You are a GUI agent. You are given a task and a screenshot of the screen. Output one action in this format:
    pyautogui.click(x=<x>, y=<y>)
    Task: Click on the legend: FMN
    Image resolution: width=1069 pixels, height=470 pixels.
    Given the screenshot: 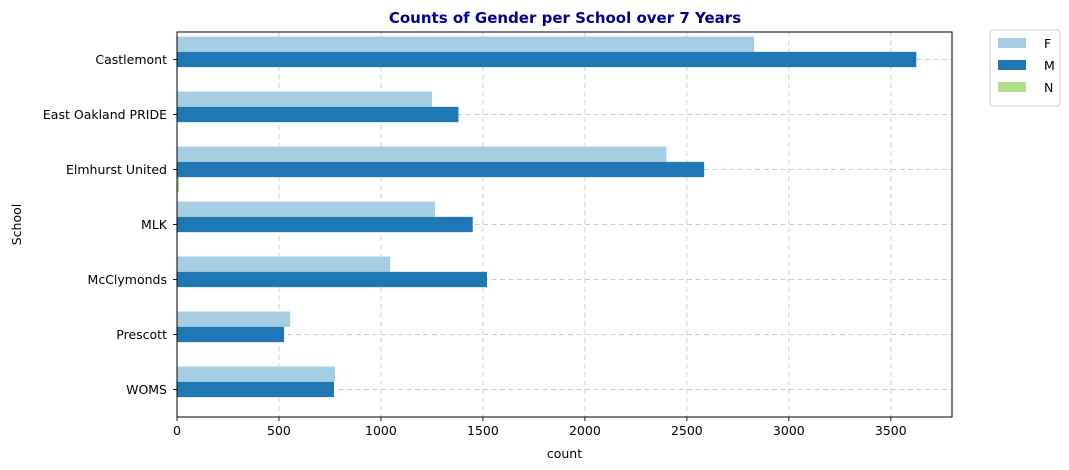 What is the action you would take?
    pyautogui.click(x=1025, y=68)
    